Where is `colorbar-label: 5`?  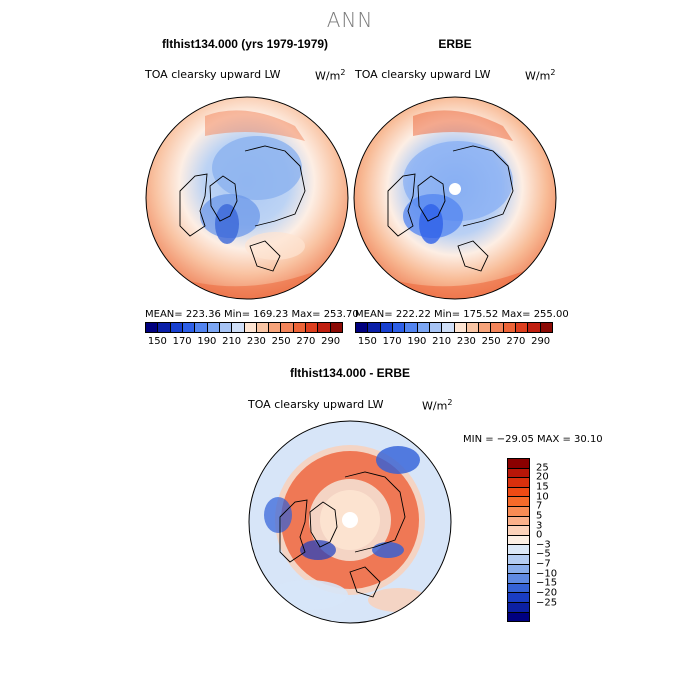
colorbar-label: 5 is located at coordinates (539, 516).